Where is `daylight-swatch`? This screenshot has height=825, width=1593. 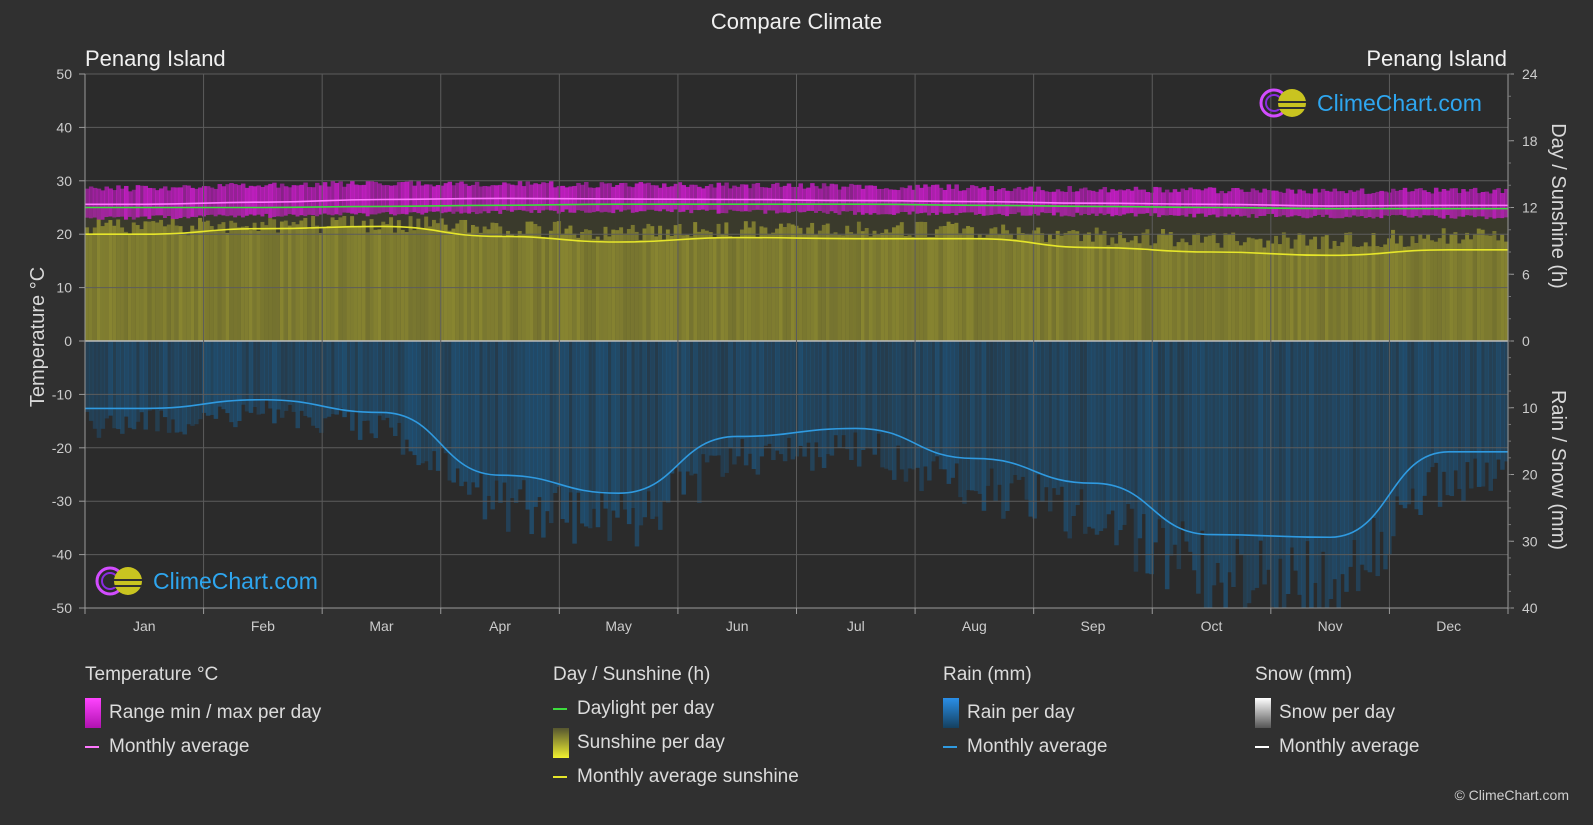
daylight-swatch is located at coordinates (560, 709).